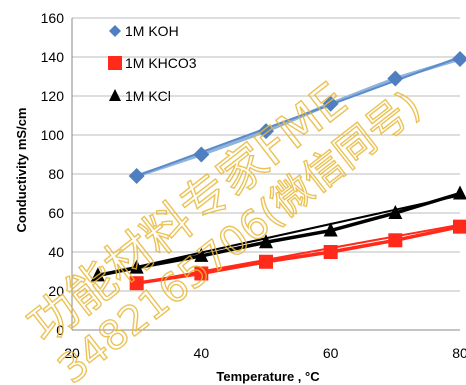 Image resolution: width=466 pixels, height=385 pixels. Describe the element at coordinates (115, 95) in the screenshot. I see `legend-marker-1m-kcl` at that location.